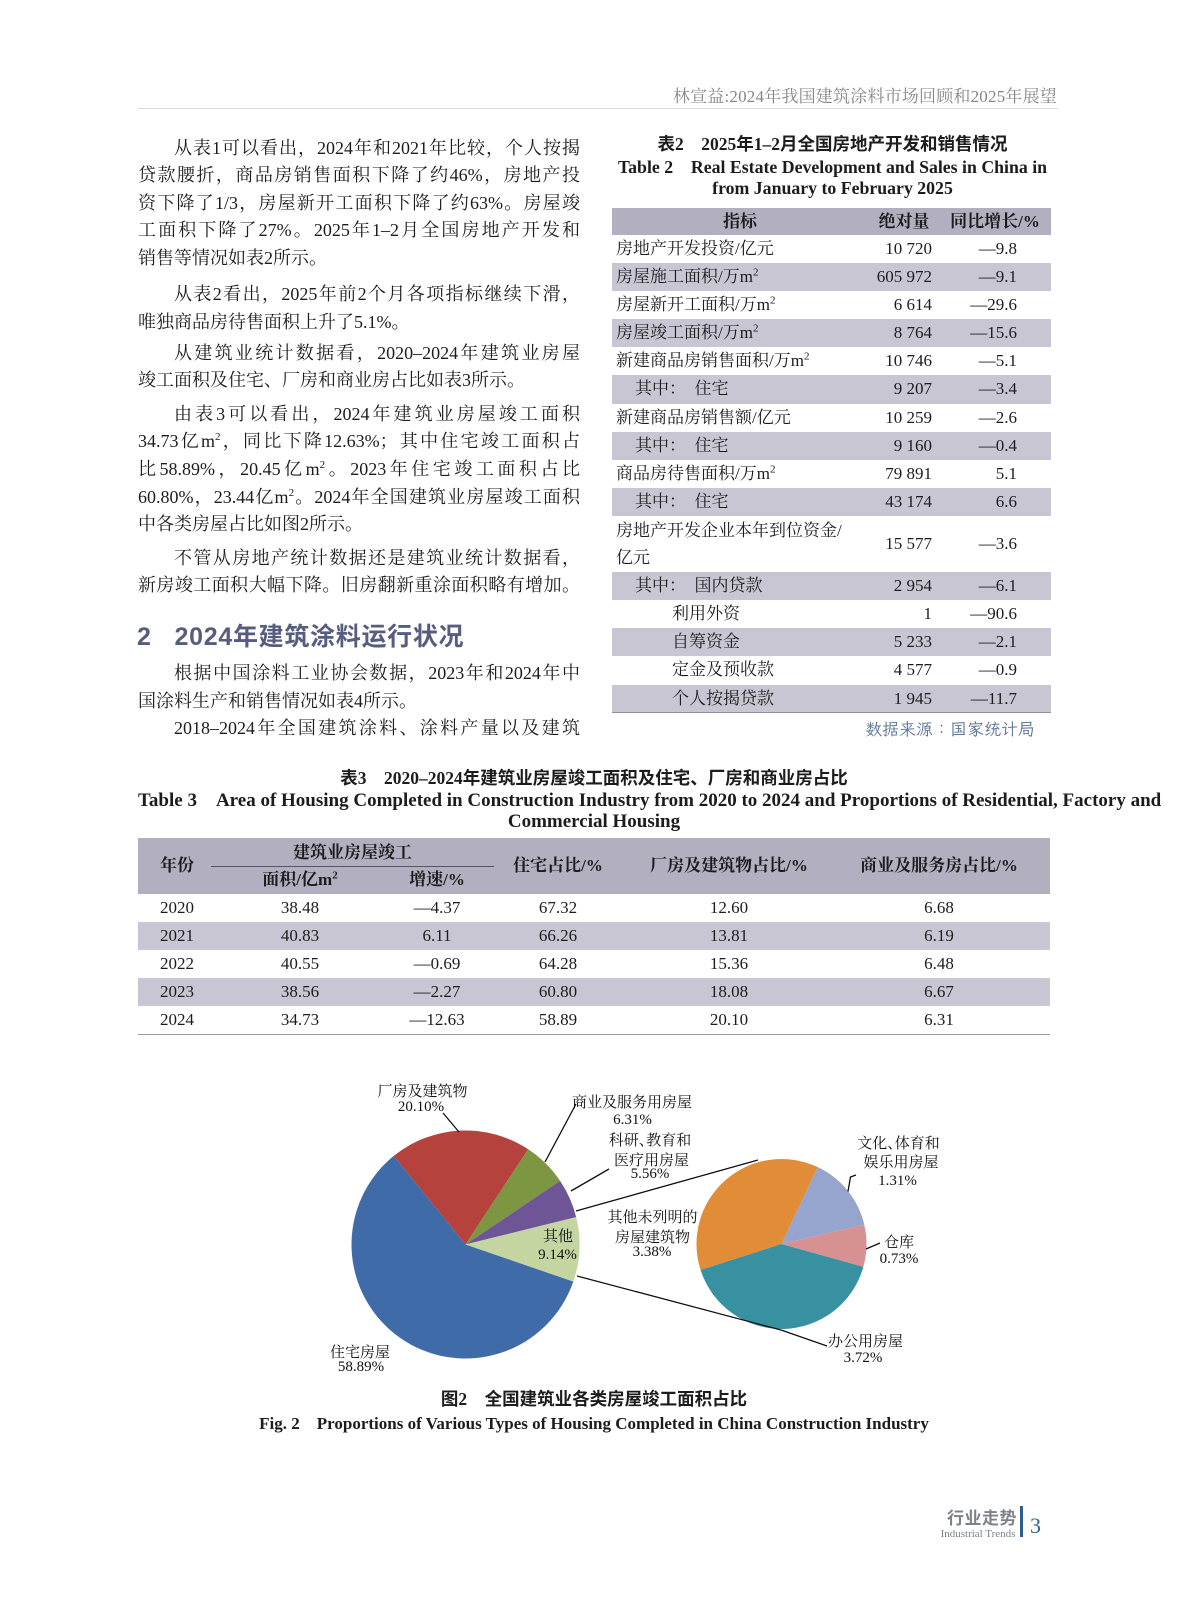 Image resolution: width=1187 pixels, height=1600 pixels. Describe the element at coordinates (421, 1107) in the screenshot. I see `svg-text: 20.10%` at that location.